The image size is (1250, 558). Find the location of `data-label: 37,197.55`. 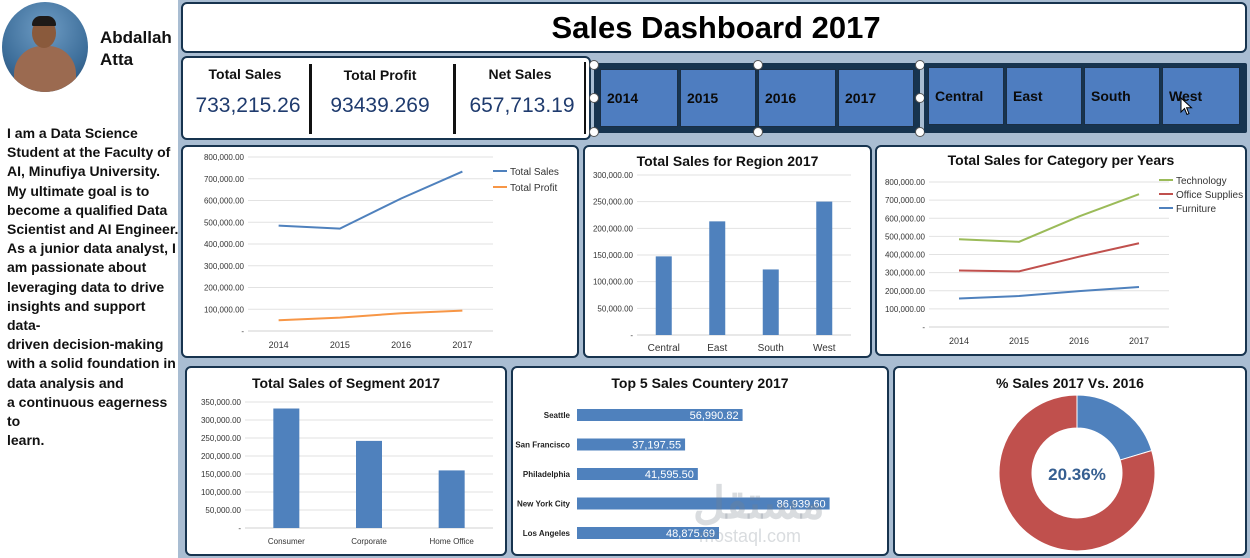

data-label: 37,197.55 is located at coordinates (656, 446).